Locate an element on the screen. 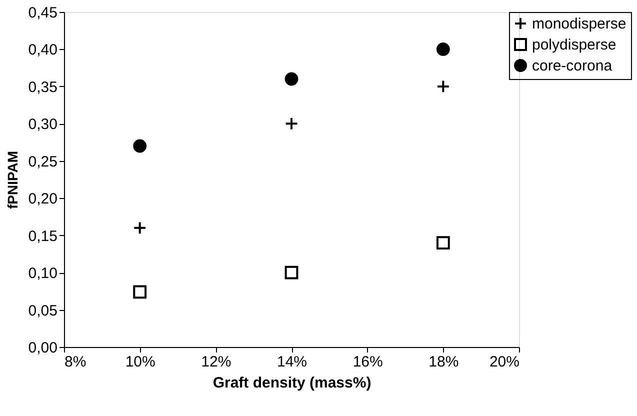 Image resolution: width=637 pixels, height=416 pixels. y-tick-label: 0,45 is located at coordinates (43, 13).